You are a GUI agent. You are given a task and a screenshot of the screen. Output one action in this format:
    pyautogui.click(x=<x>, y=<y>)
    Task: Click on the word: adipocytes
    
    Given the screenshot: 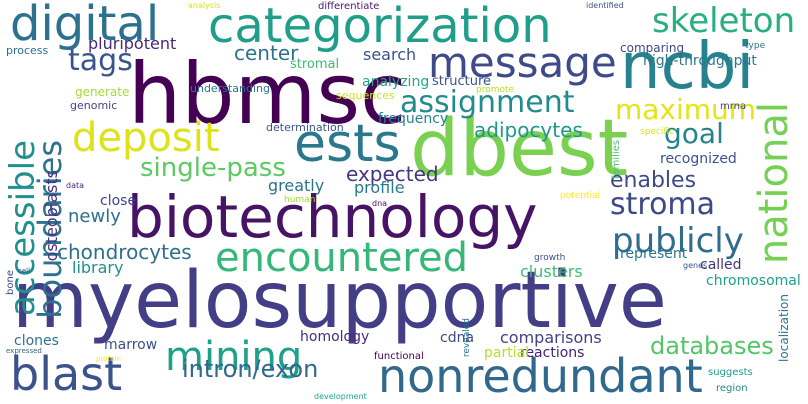 What is the action you would take?
    pyautogui.click(x=528, y=130)
    